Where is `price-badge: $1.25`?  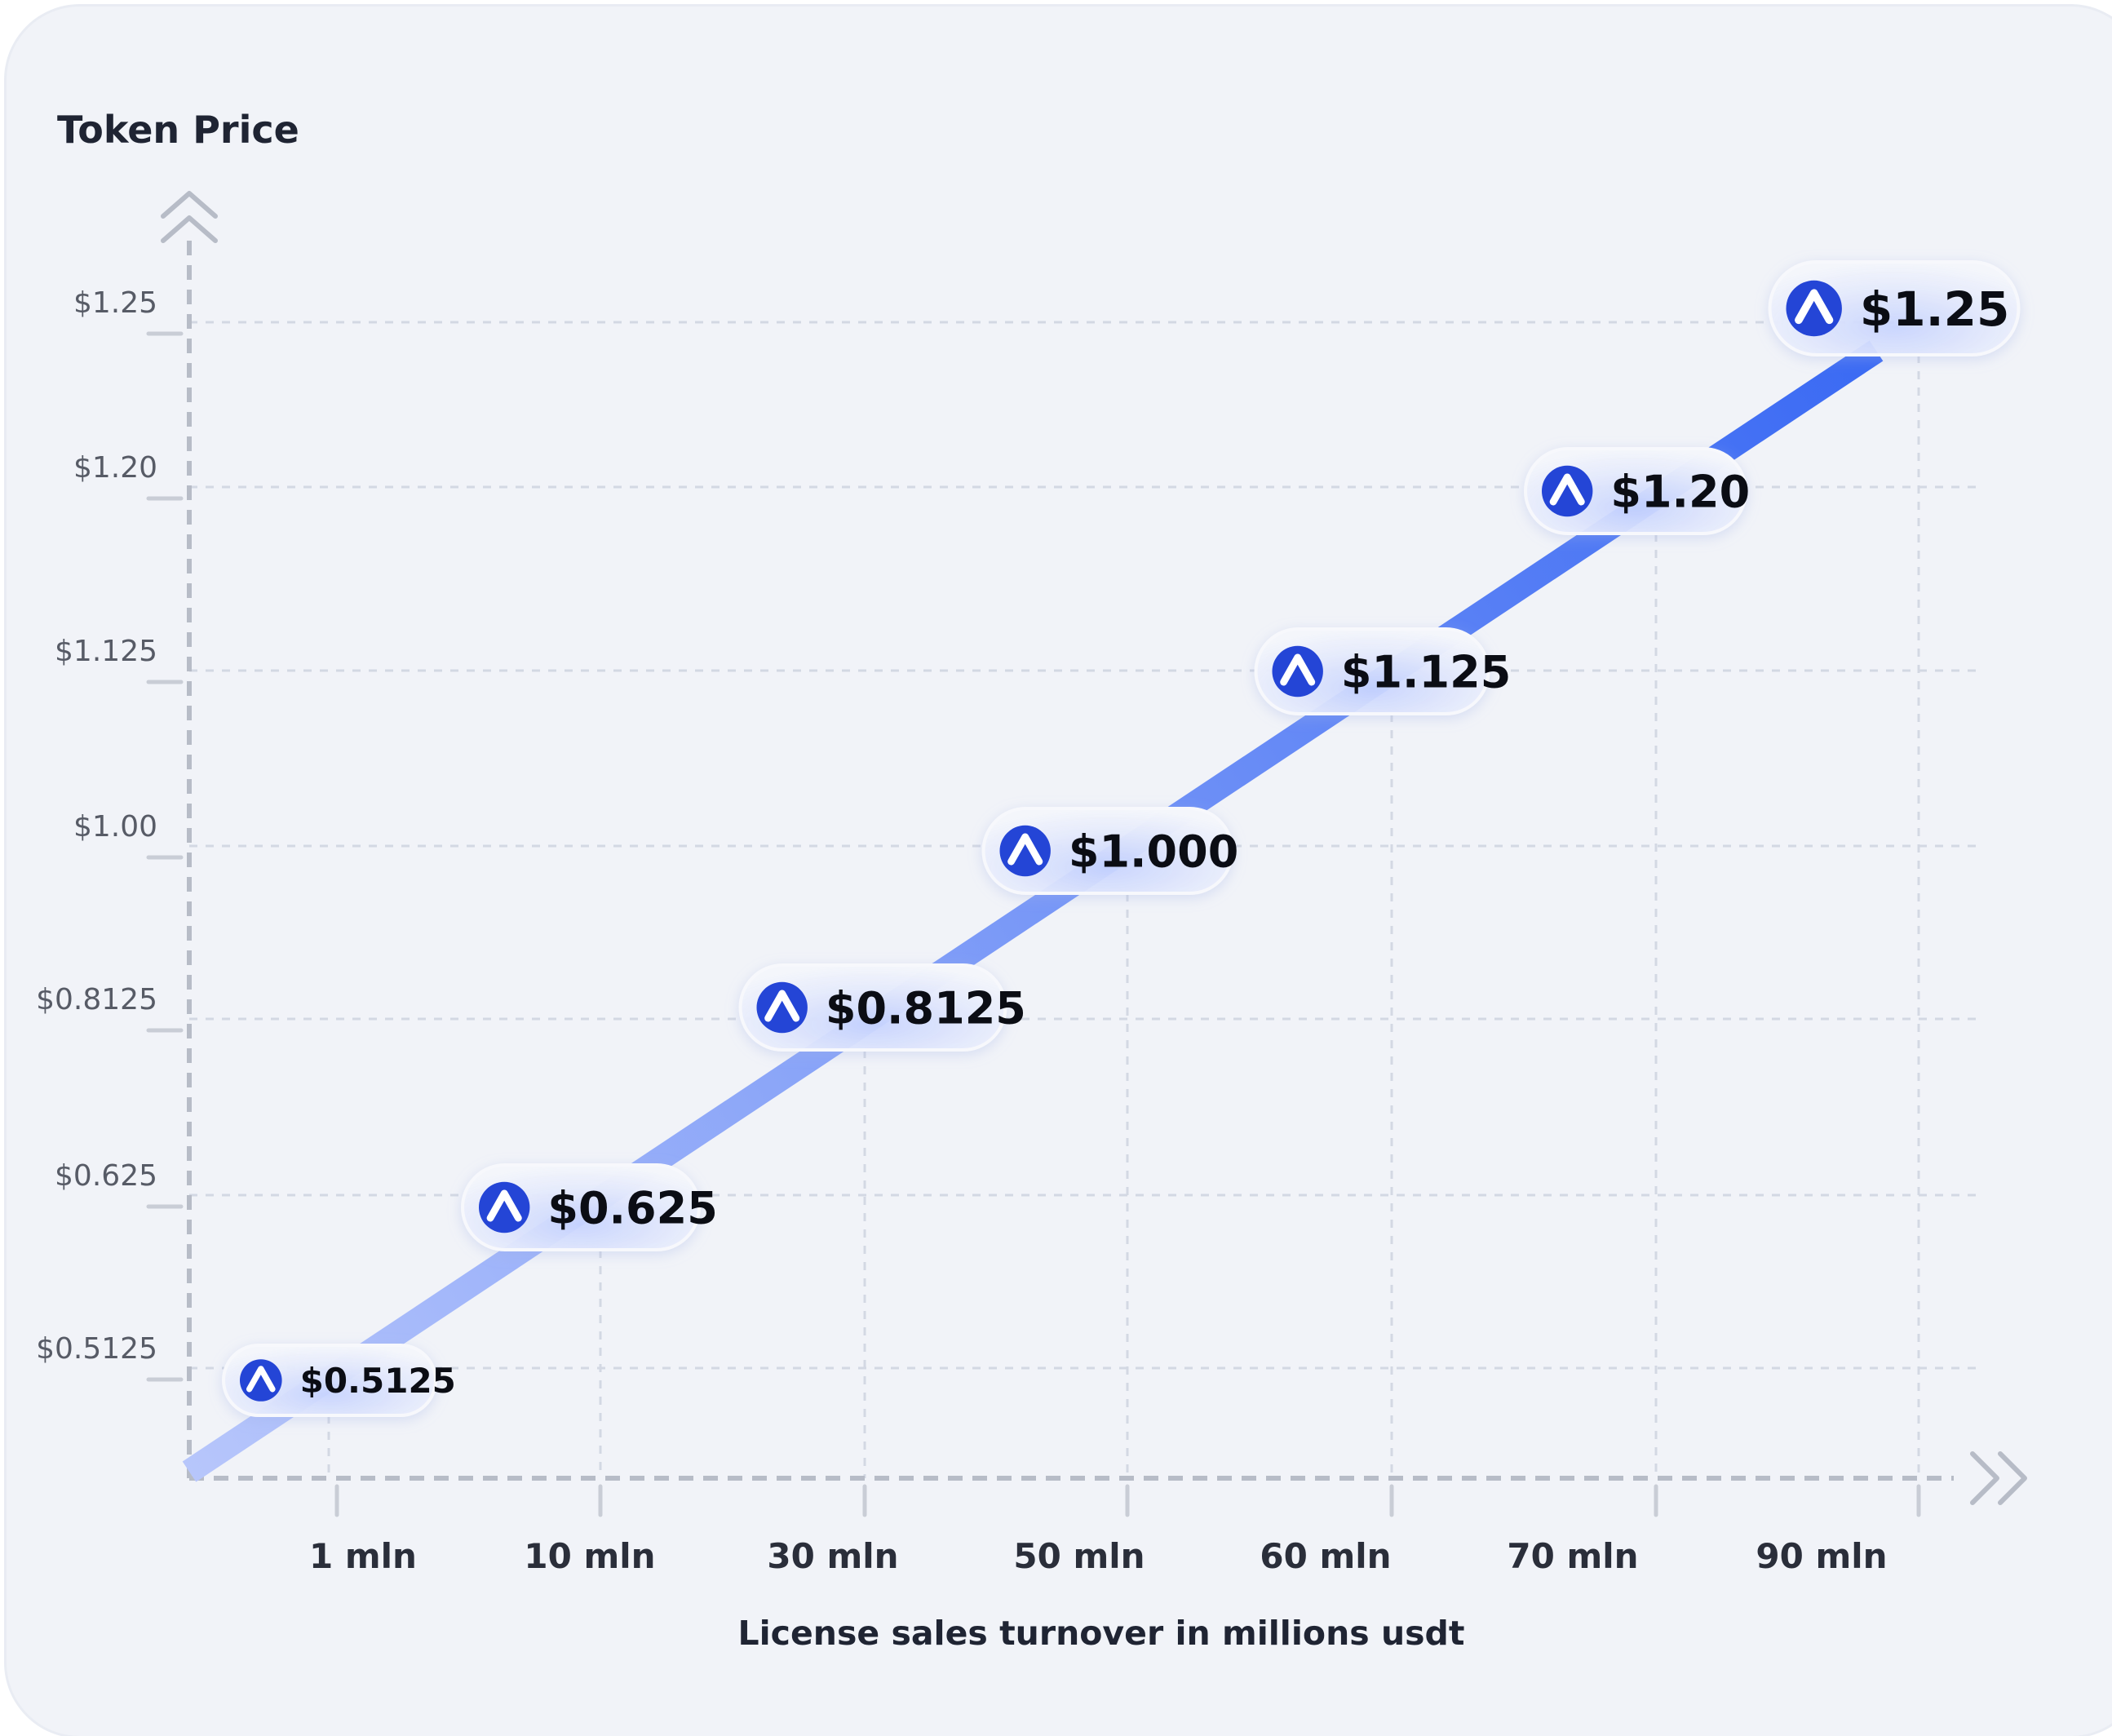 price-badge: $1.25 is located at coordinates (1894, 308).